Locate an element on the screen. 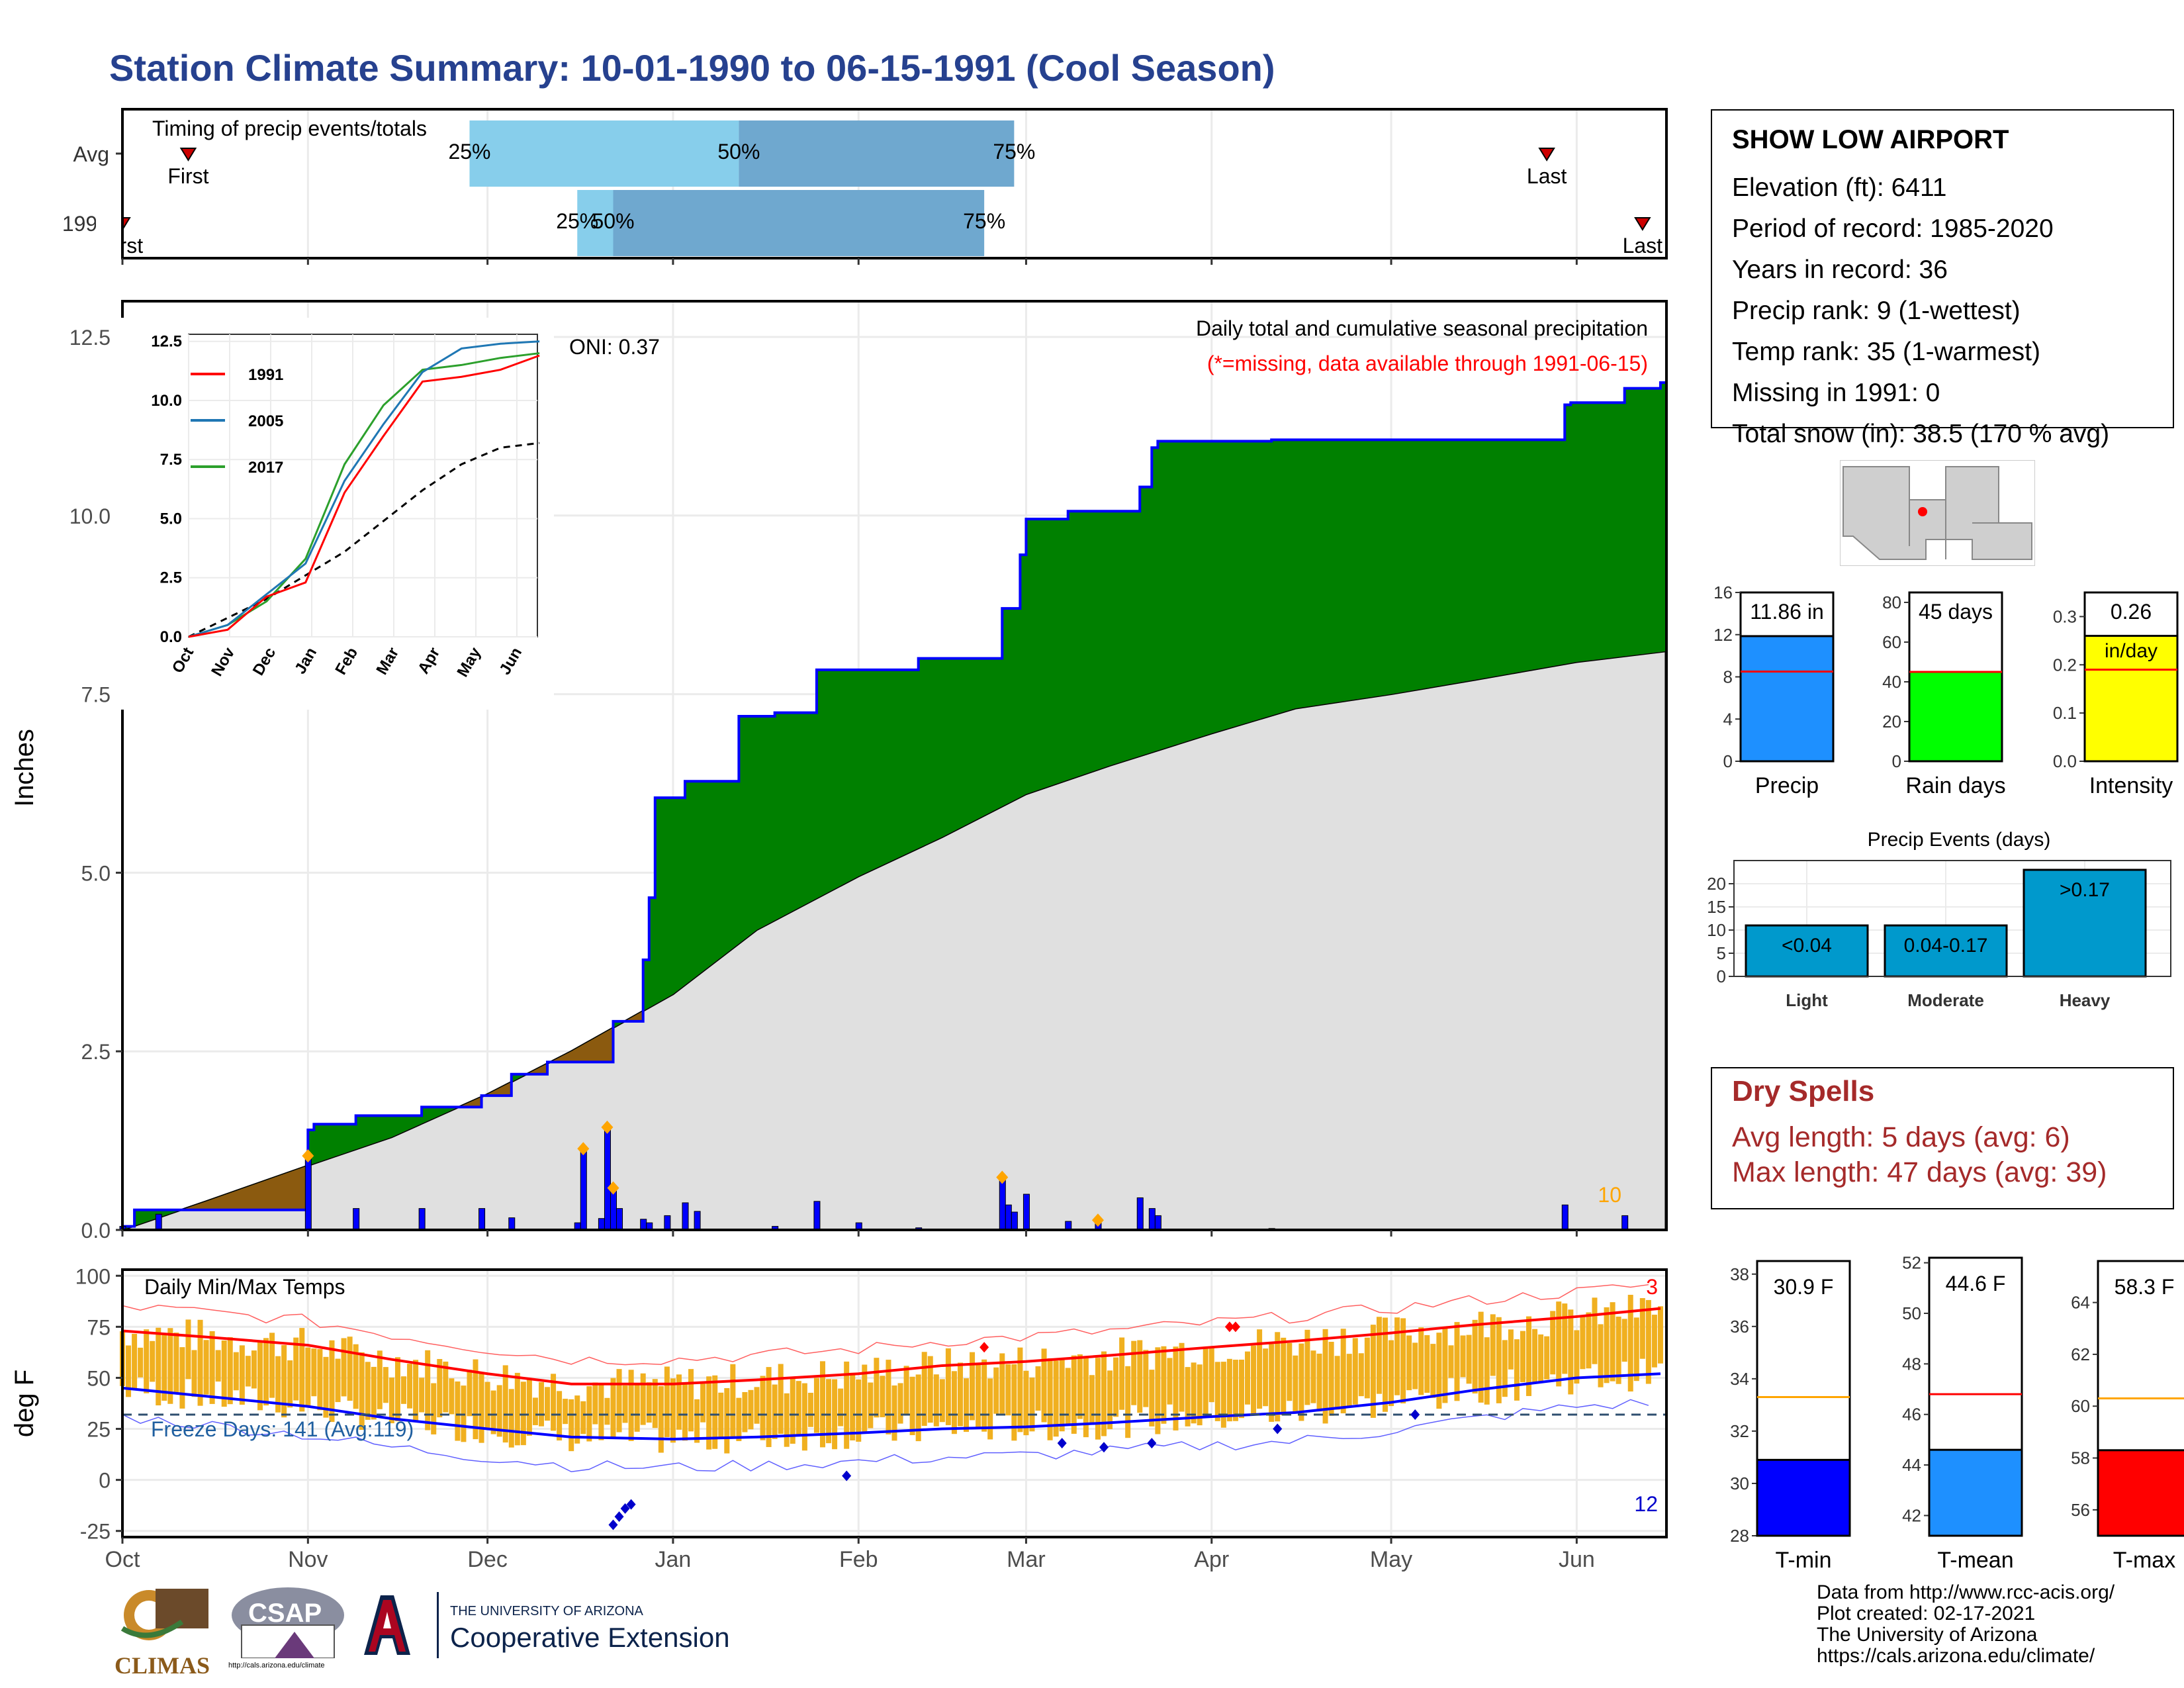  precip-summary-y-tick-label: 12 is located at coordinates (1723, 635).